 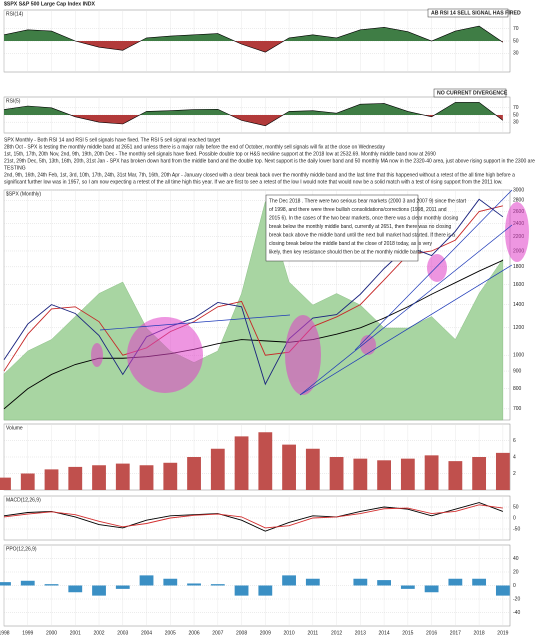 I want to click on y-tick-label: 20, so click(x=516, y=572).